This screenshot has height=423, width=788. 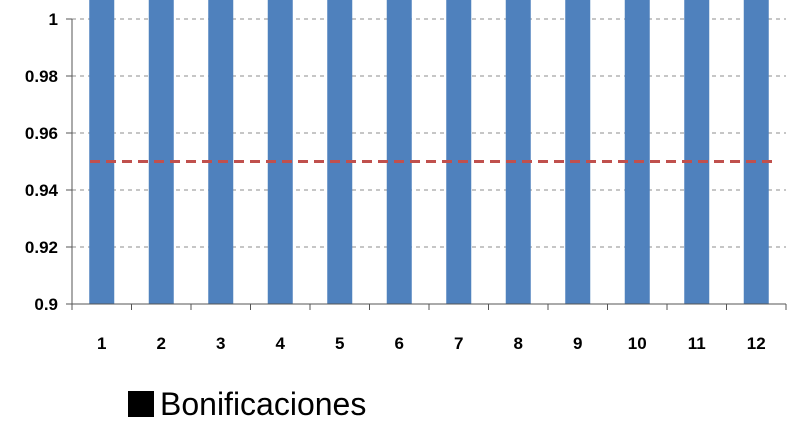 I want to click on y-tick-label: 0.98, so click(x=41, y=76).